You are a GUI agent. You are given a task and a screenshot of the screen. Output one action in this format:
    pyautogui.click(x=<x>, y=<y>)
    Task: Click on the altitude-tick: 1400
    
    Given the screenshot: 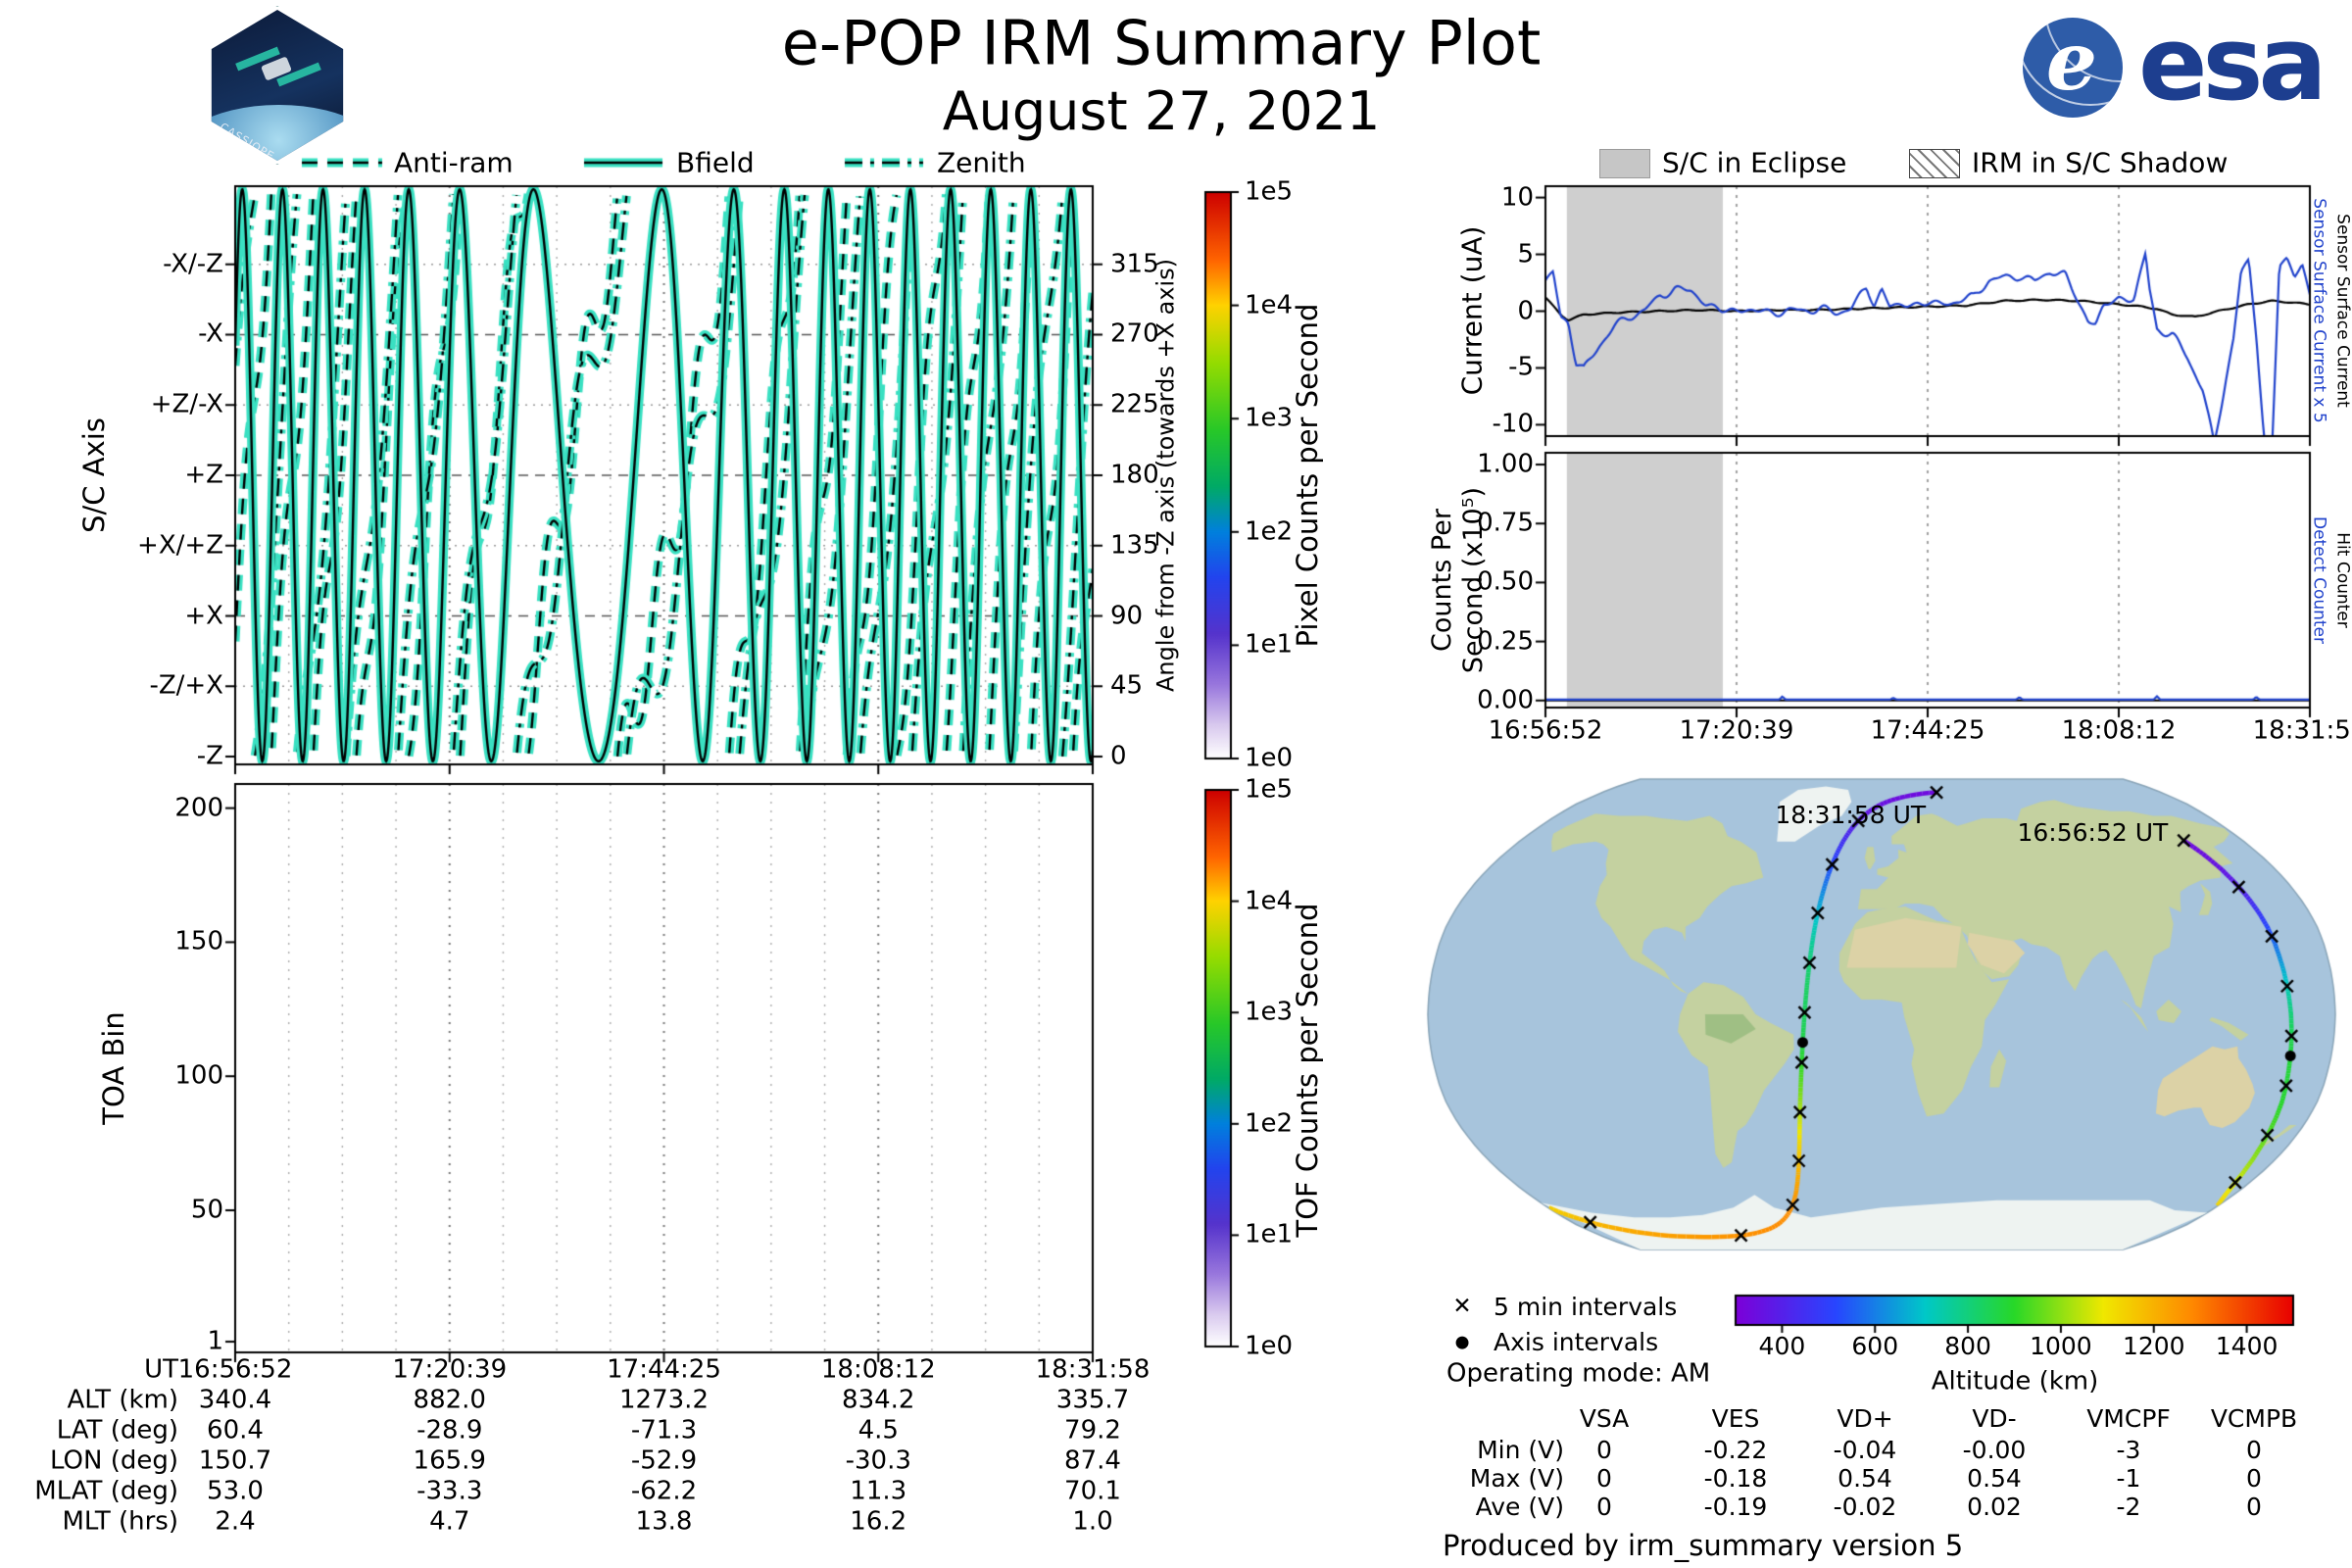 What is the action you would take?
    pyautogui.click(x=2246, y=1346)
    